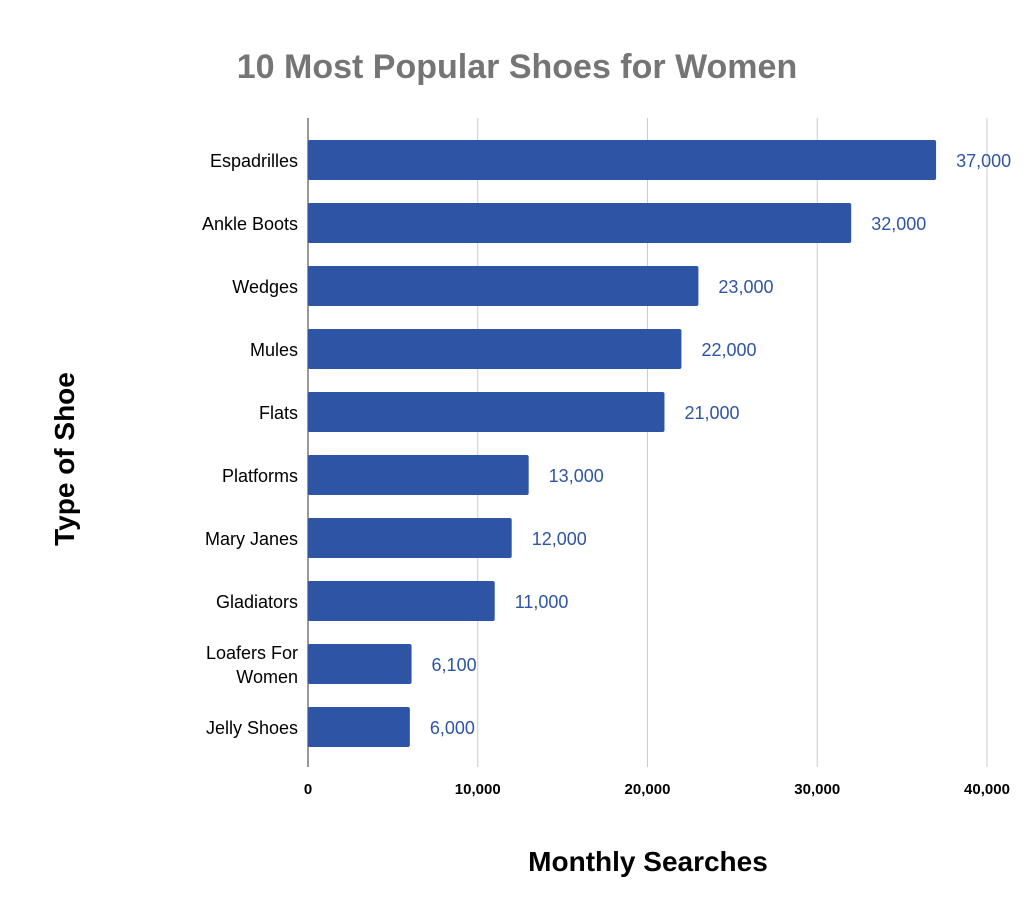 This screenshot has width=1034, height=924. I want to click on data-label: 12,000, so click(559, 539).